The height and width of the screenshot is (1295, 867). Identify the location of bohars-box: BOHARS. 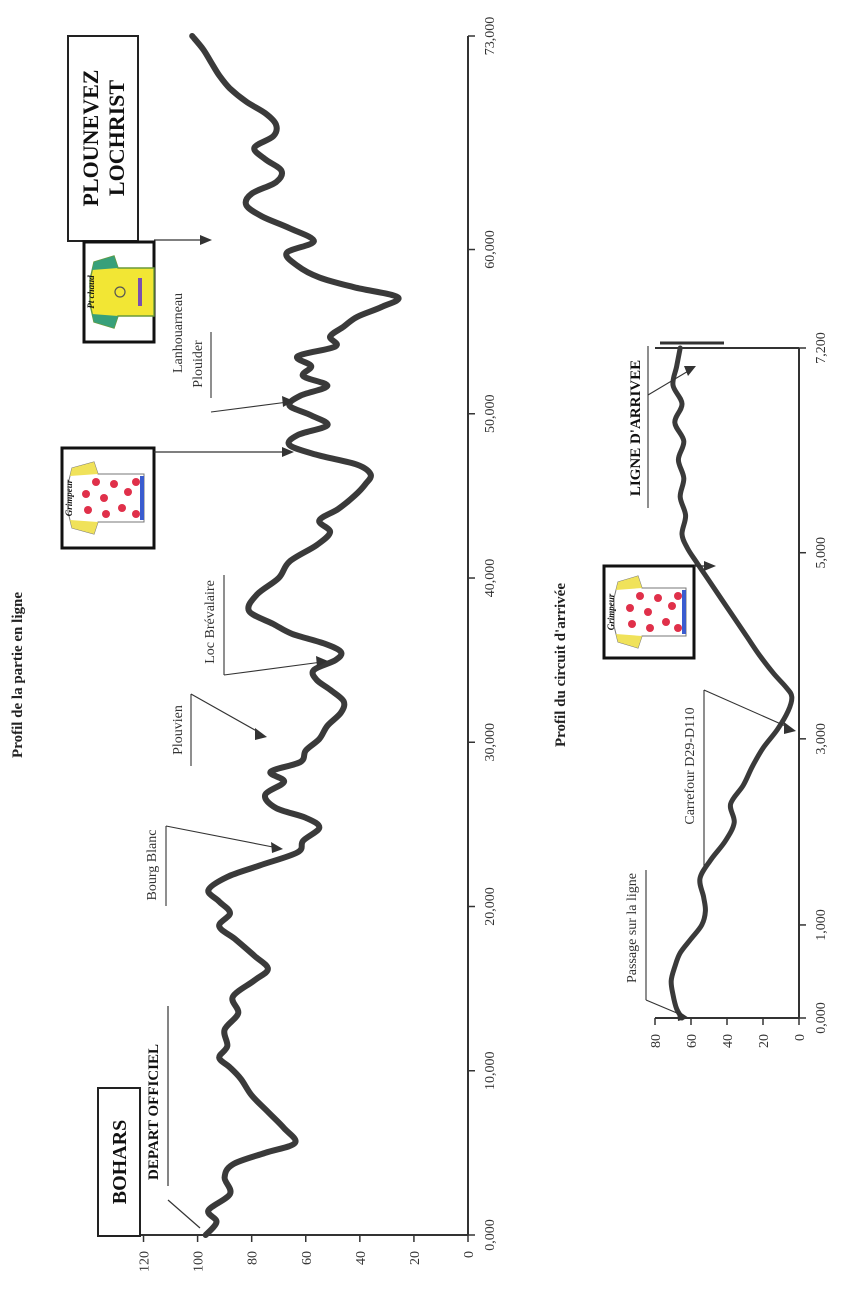
(119, 1162).